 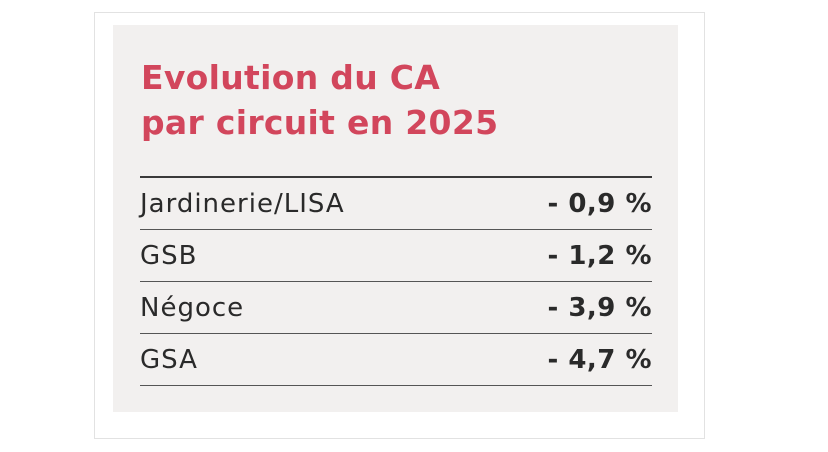 What do you see at coordinates (396, 204) in the screenshot?
I see `table-row: Jardinerie/LISA - 0,9 %` at bounding box center [396, 204].